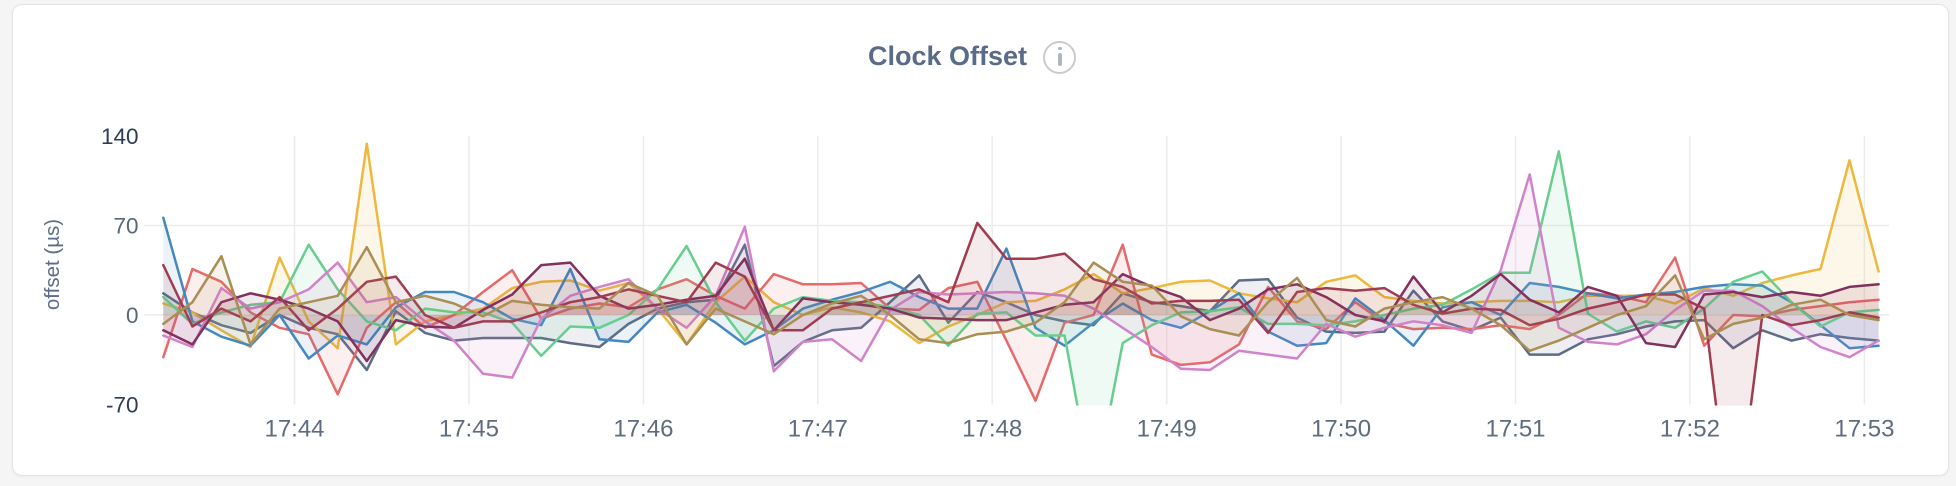 The image size is (1956, 486). I want to click on svg-text: 17:50, so click(1341, 429).